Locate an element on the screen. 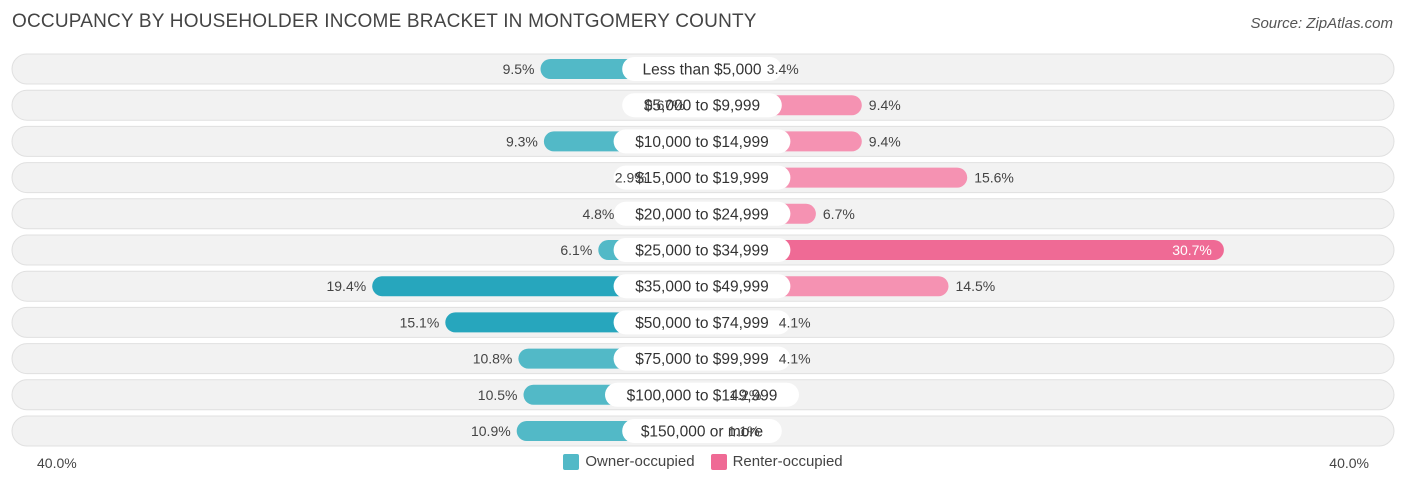 The width and height of the screenshot is (1406, 487). owner-value-label: 9.3% is located at coordinates (522, 141).